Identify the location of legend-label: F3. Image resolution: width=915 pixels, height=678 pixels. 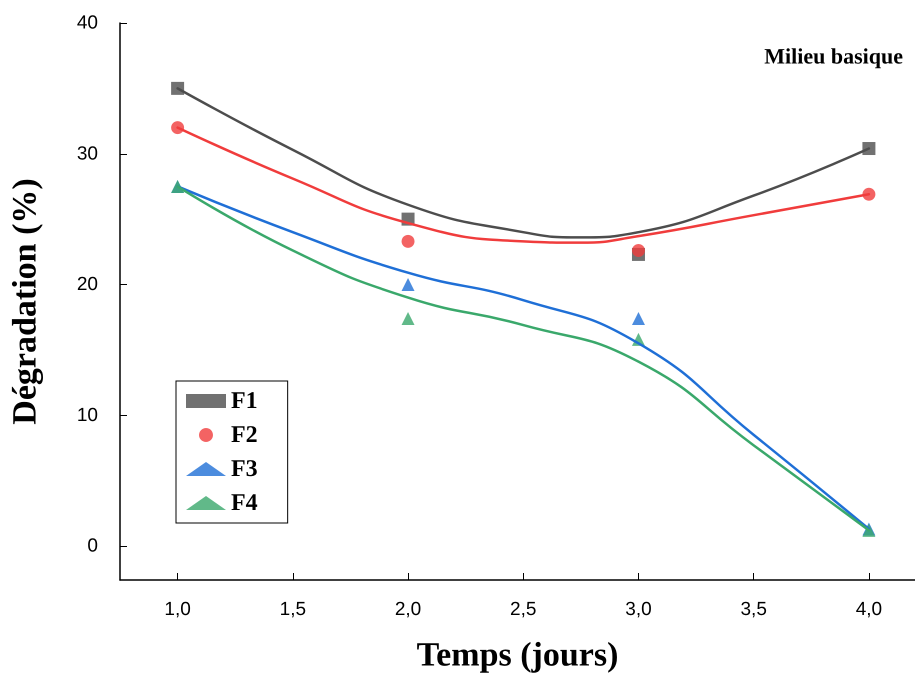
(244, 469).